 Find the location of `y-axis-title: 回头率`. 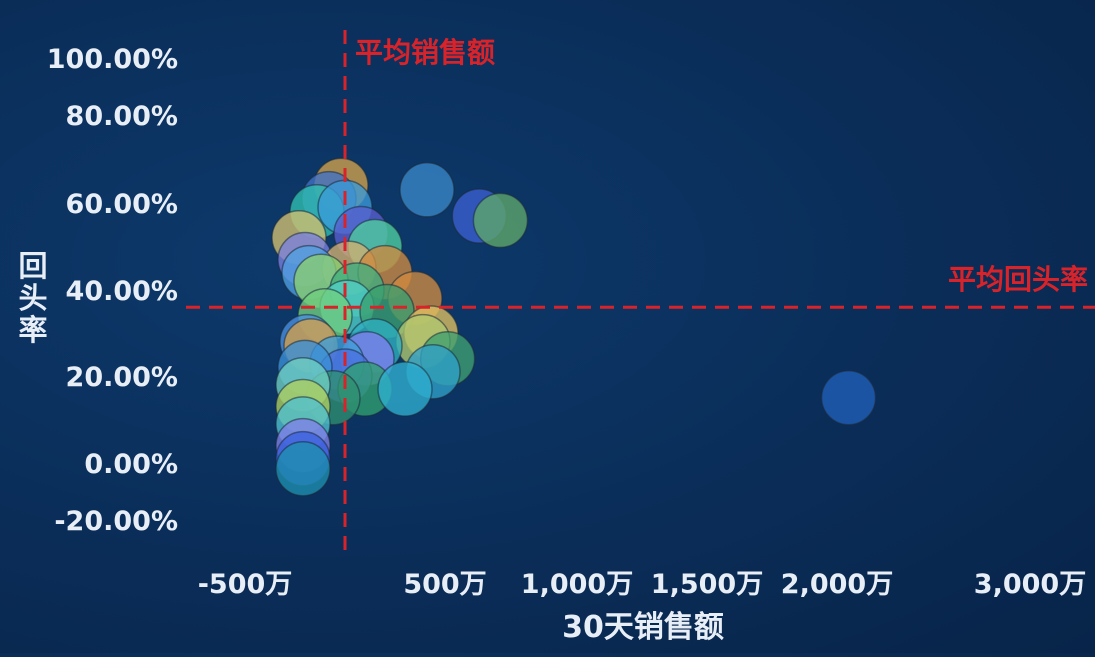

y-axis-title: 回头率 is located at coordinates (32, 298).